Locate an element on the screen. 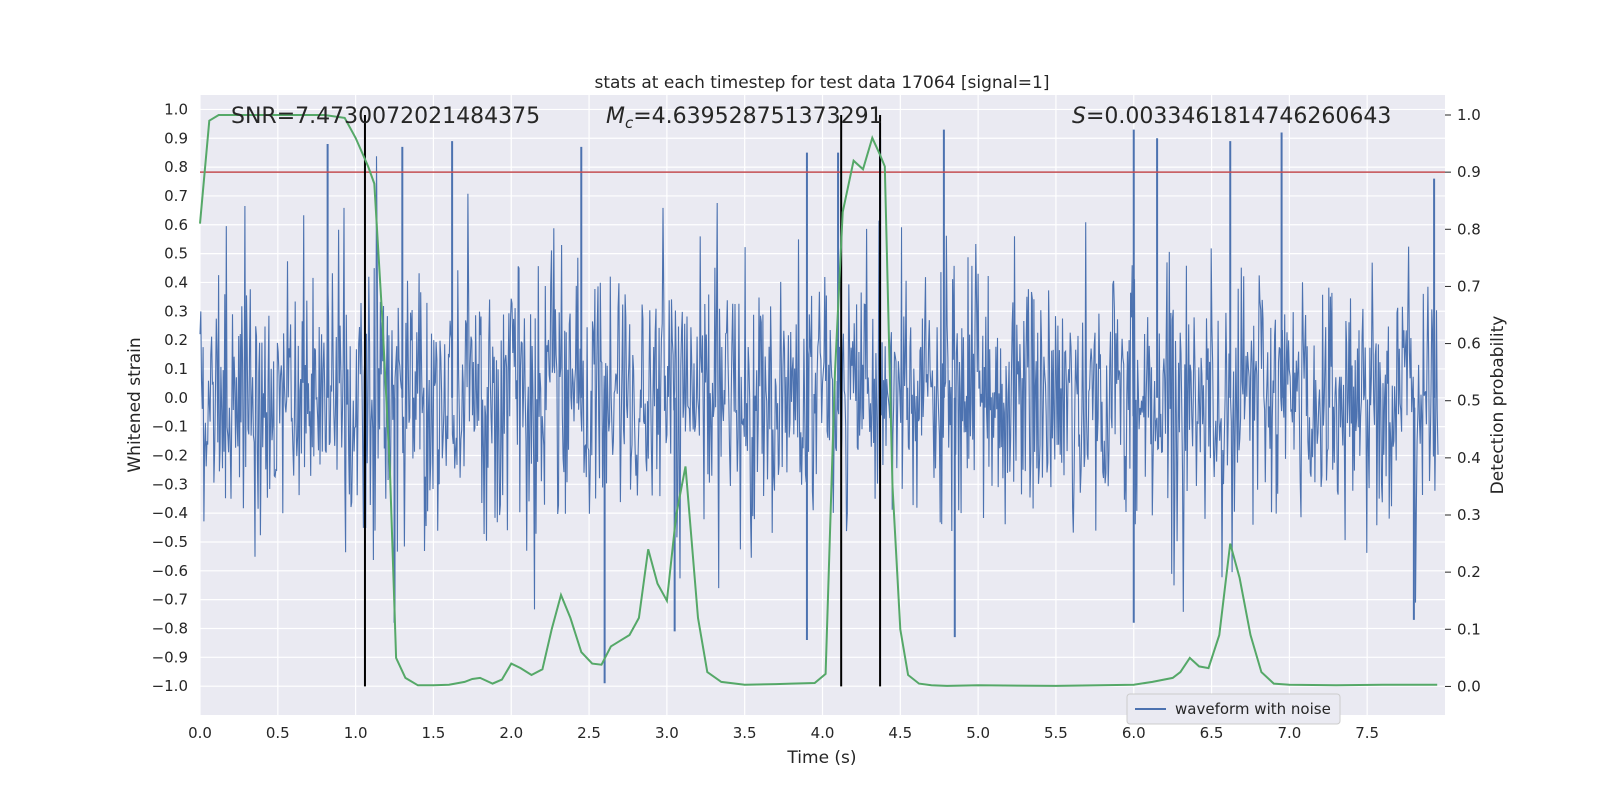  chirp-mass-value: =4.639528751373291 is located at coordinates (757, 116).